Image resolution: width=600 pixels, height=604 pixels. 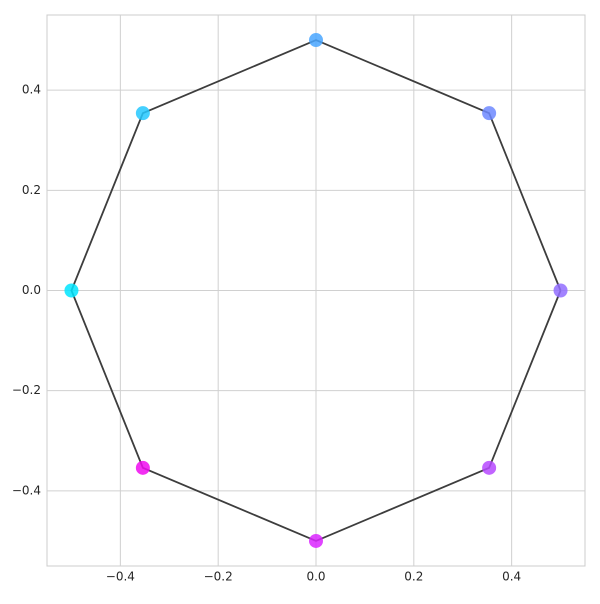 I want to click on y-tick-label: 0.4, so click(x=31, y=90).